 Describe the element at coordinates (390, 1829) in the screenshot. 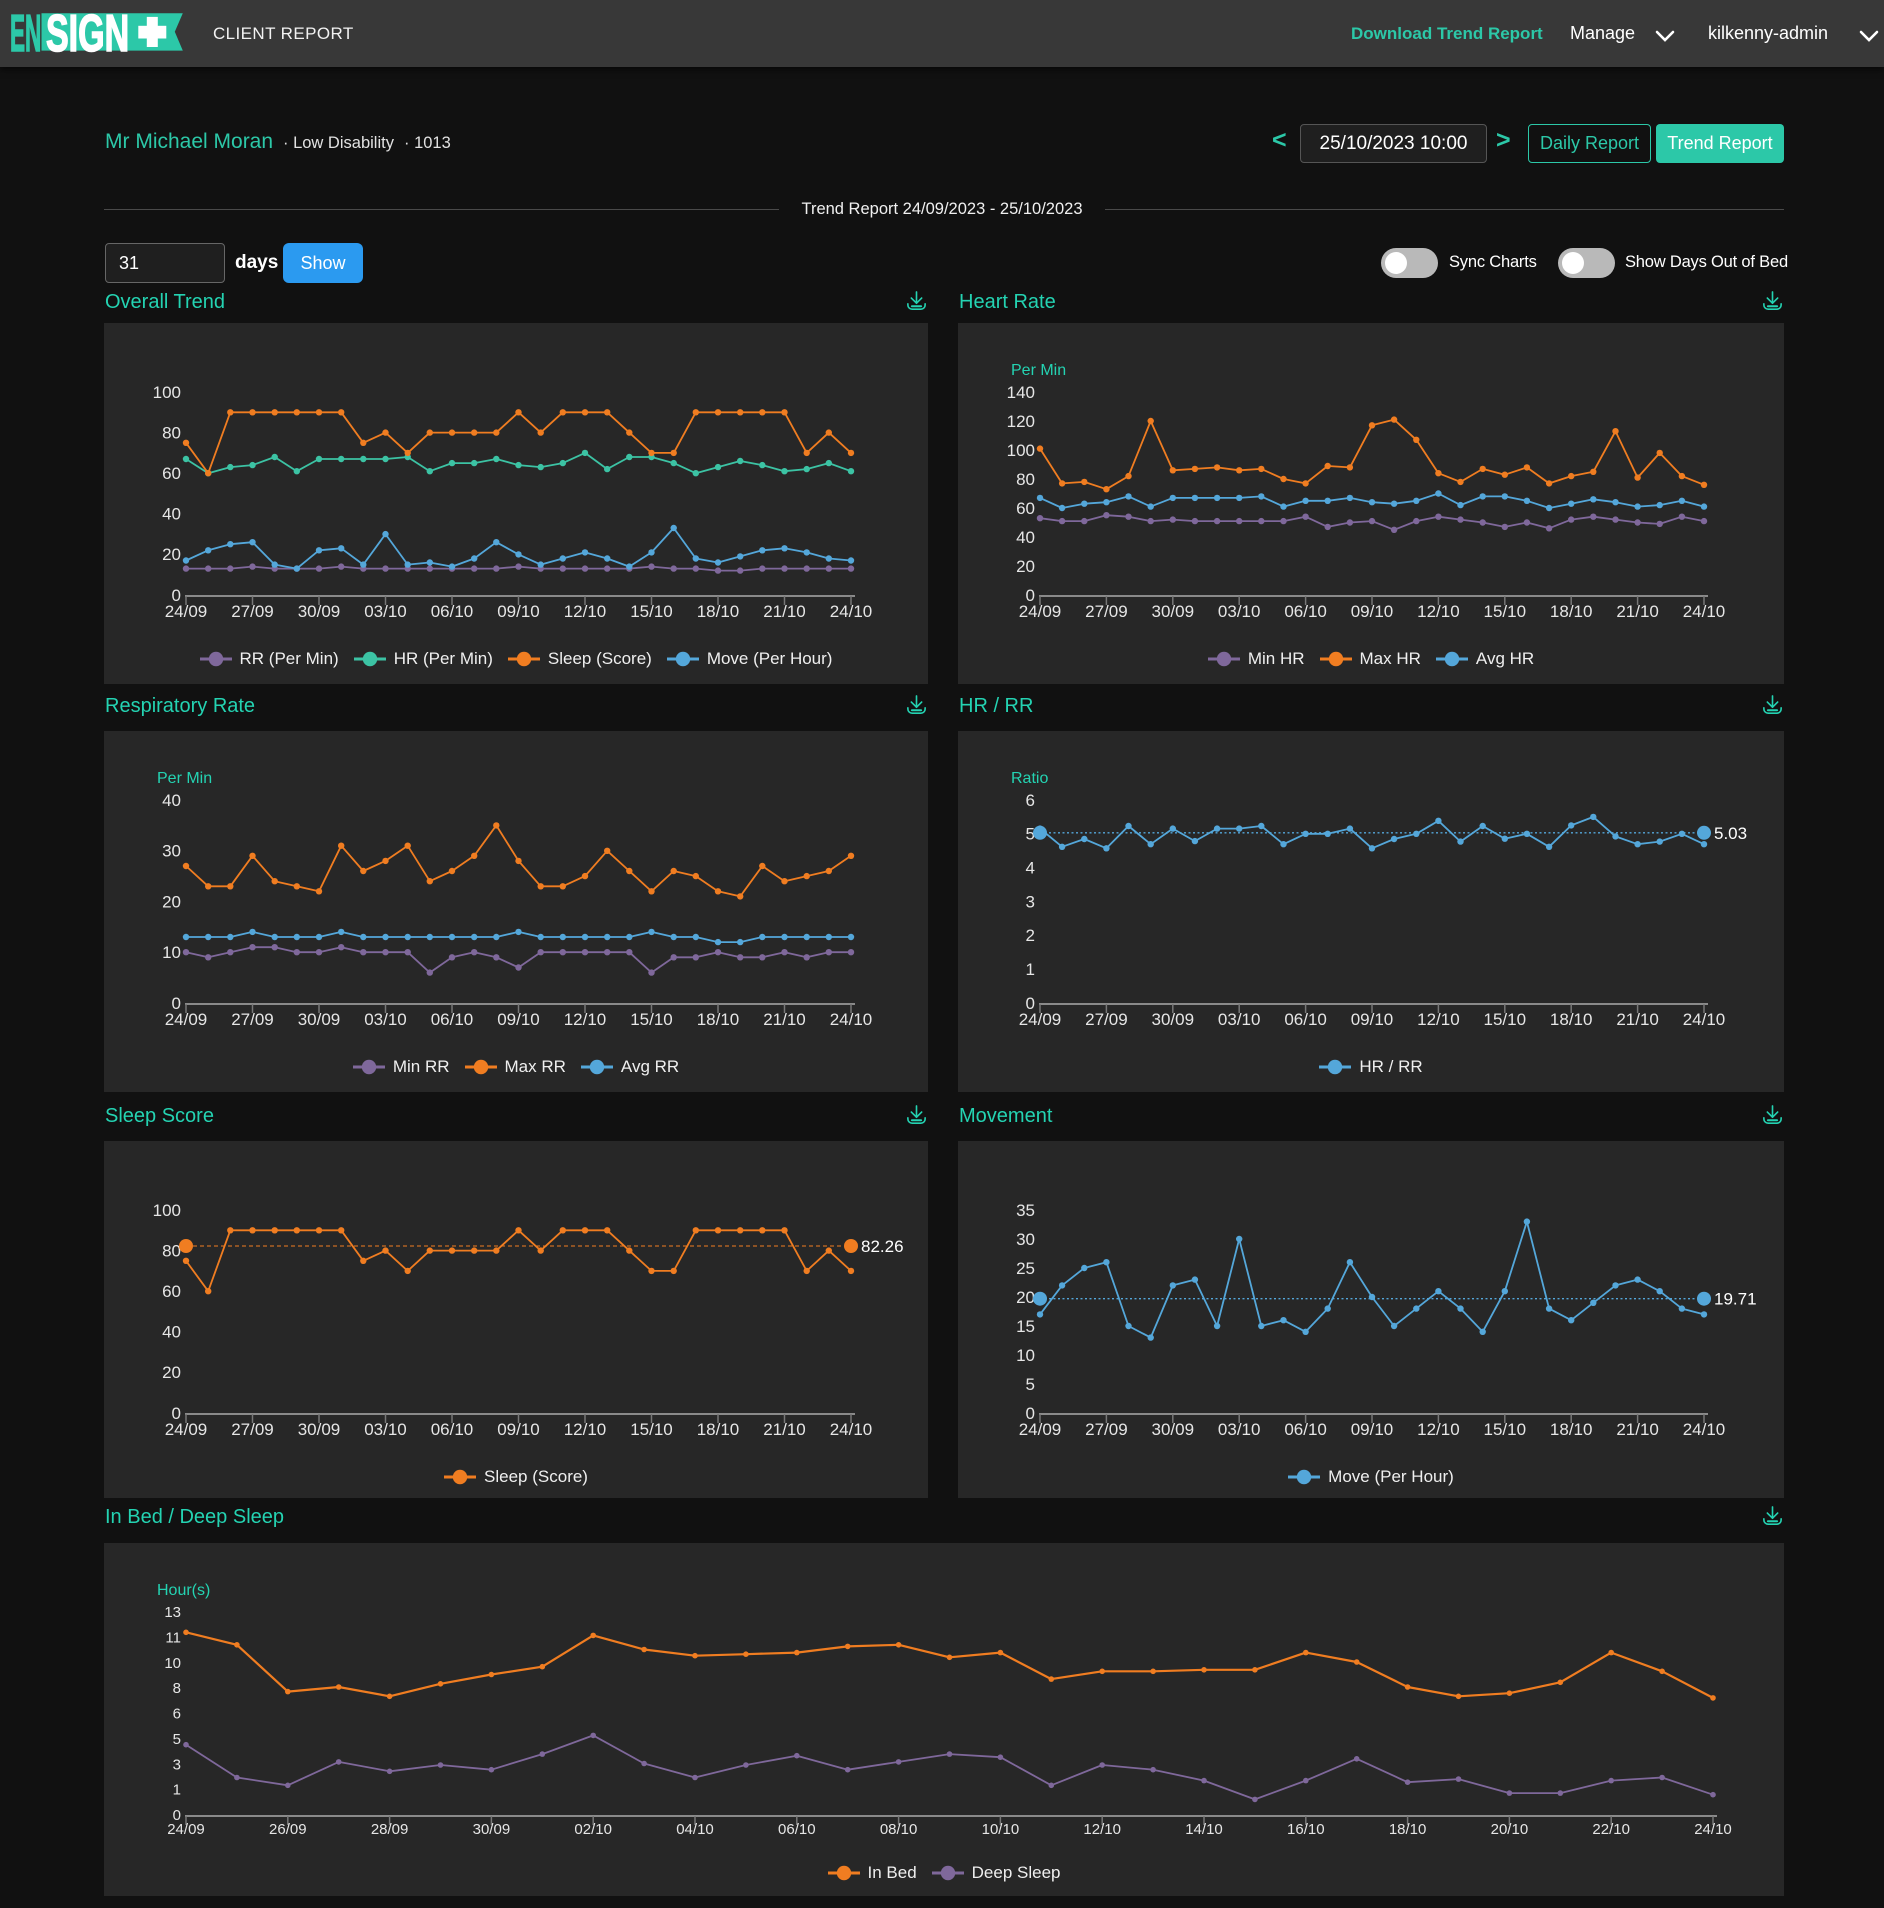

I see `svg-text: 28/09` at that location.